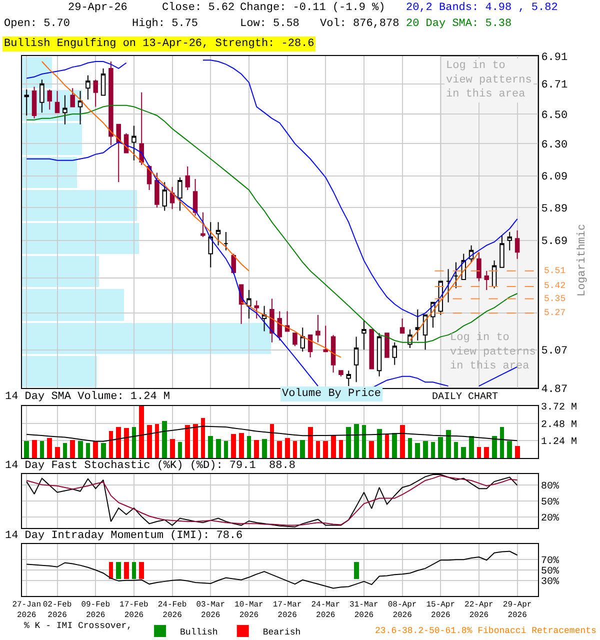 The width and height of the screenshot is (600, 640). What do you see at coordinates (550, 562) in the screenshot?
I see `y-tick-label: 70%` at bounding box center [550, 562].